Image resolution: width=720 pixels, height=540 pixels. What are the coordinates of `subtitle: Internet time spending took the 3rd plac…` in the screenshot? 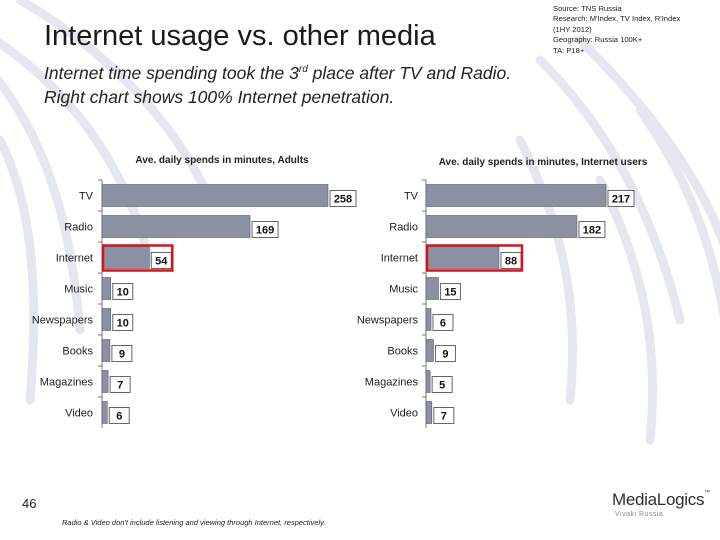 It's located at (277, 83).